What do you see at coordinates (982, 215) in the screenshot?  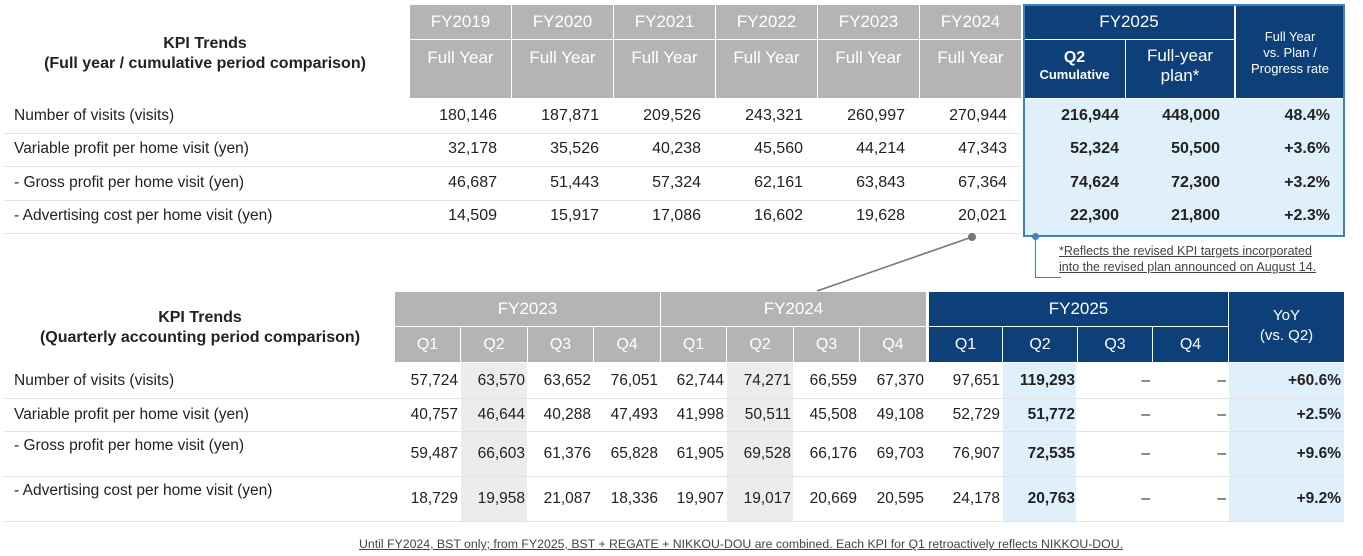 I see `top-cell-value: 20,021` at bounding box center [982, 215].